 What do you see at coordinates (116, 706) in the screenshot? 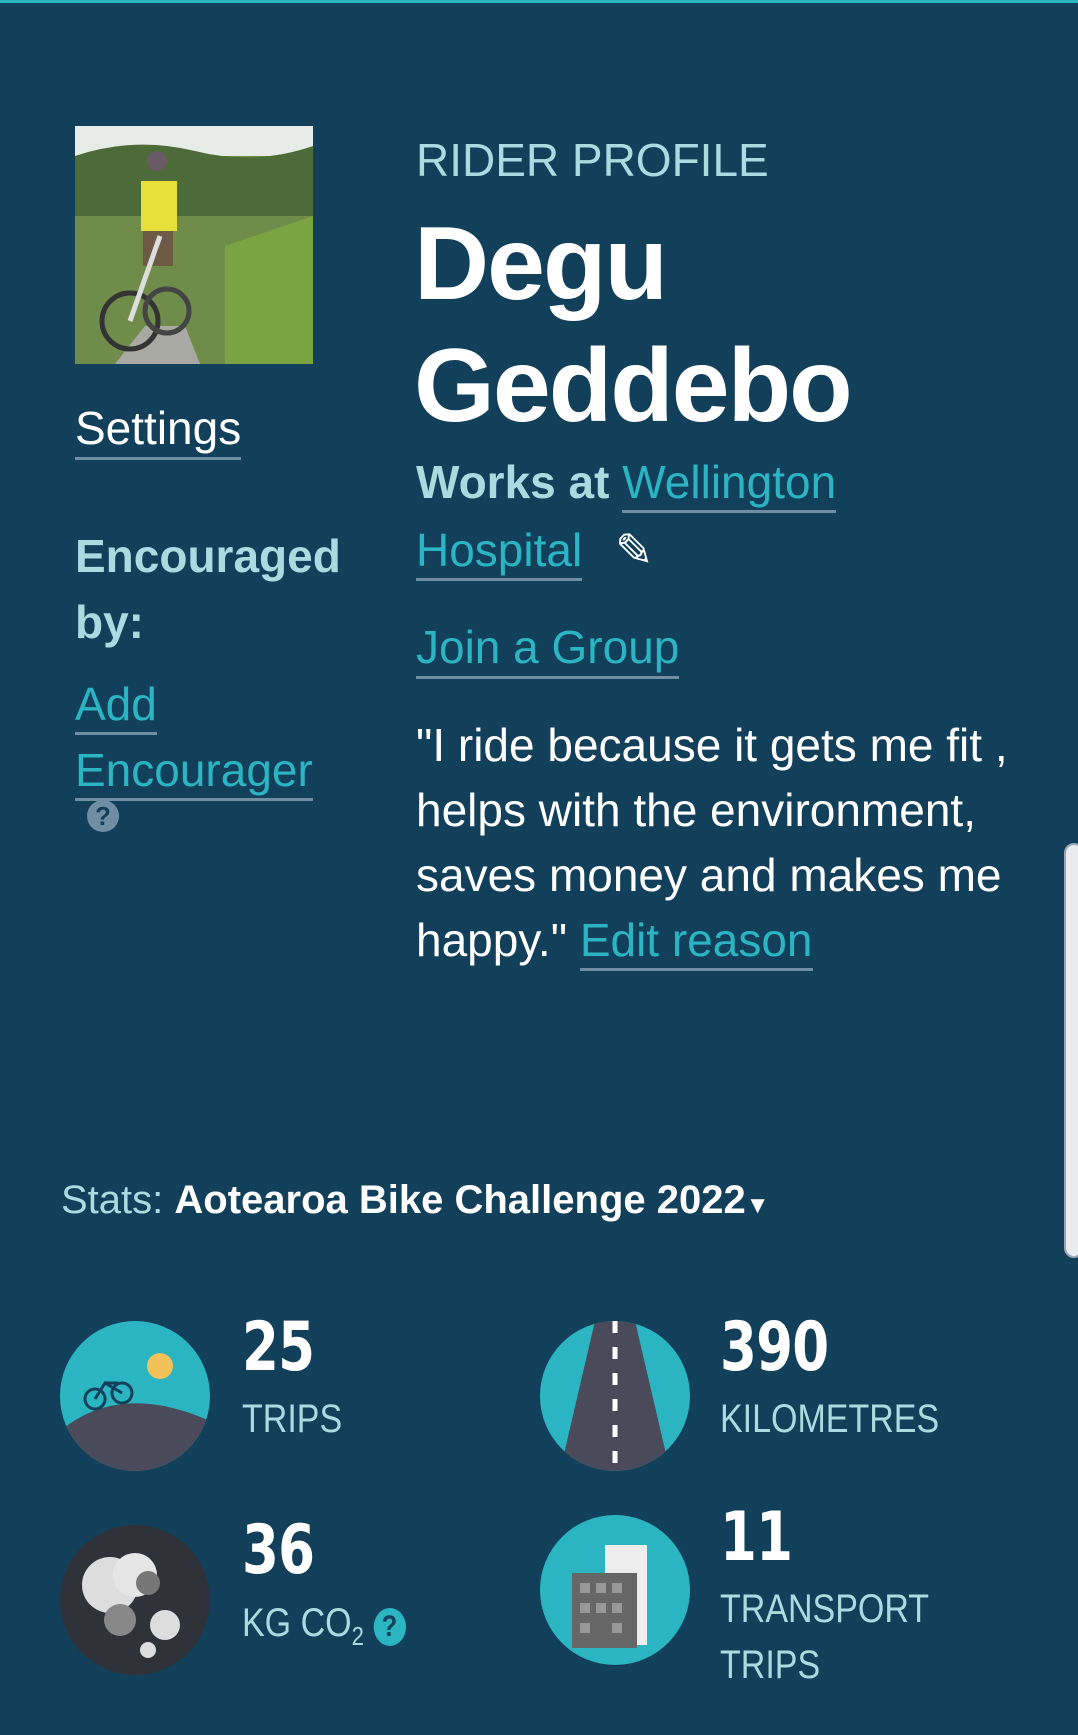
I see `add-encourager-line1: Add` at bounding box center [116, 706].